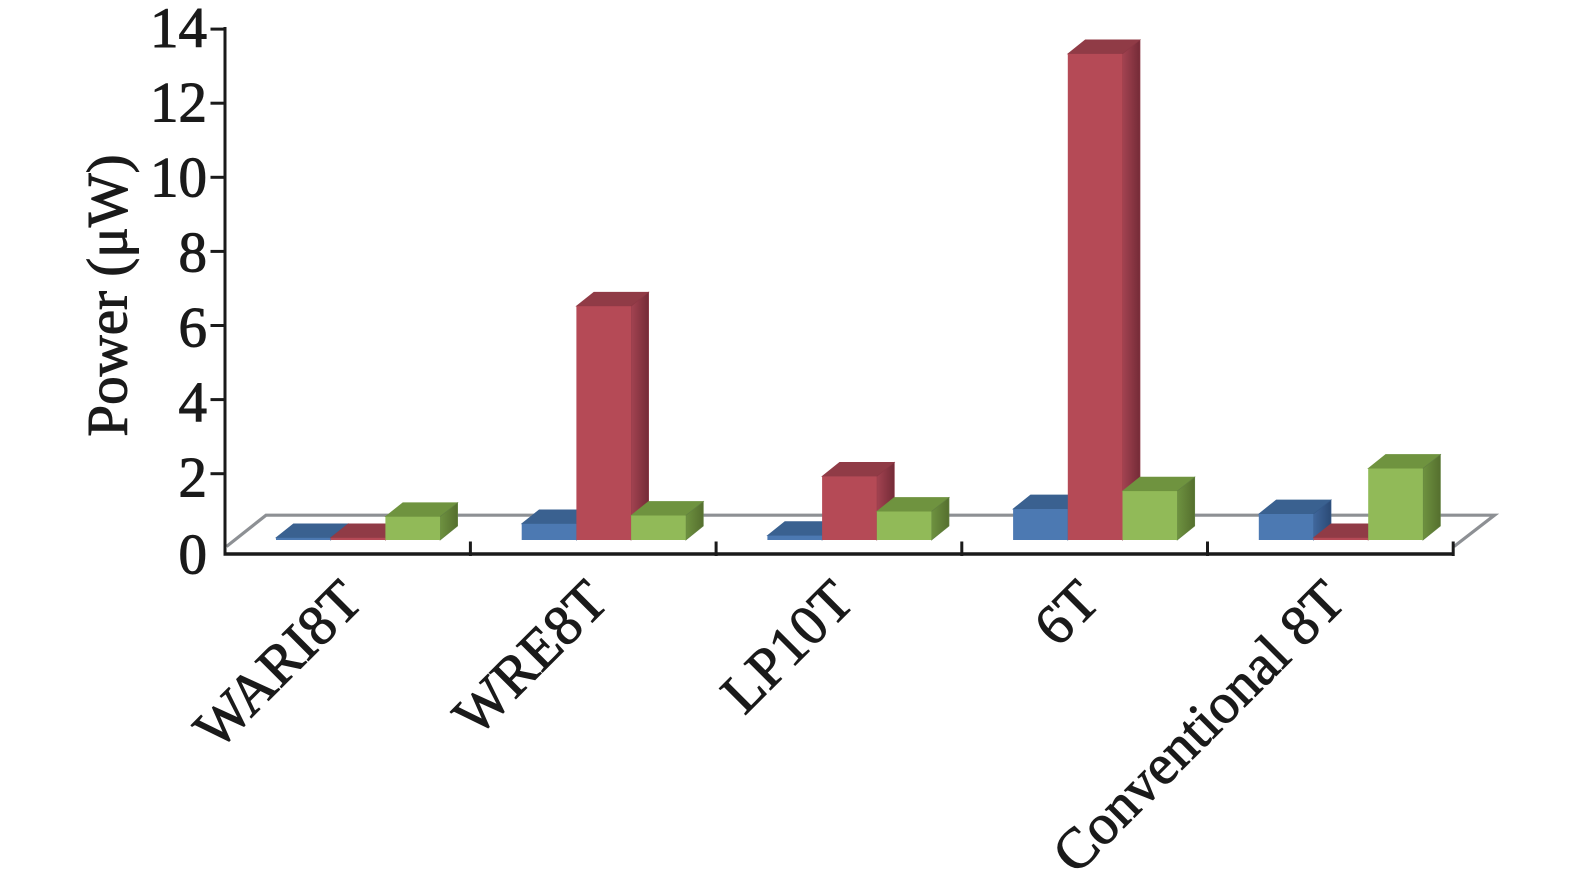  What do you see at coordinates (178, 177) in the screenshot?
I see `svg-text: 10` at bounding box center [178, 177].